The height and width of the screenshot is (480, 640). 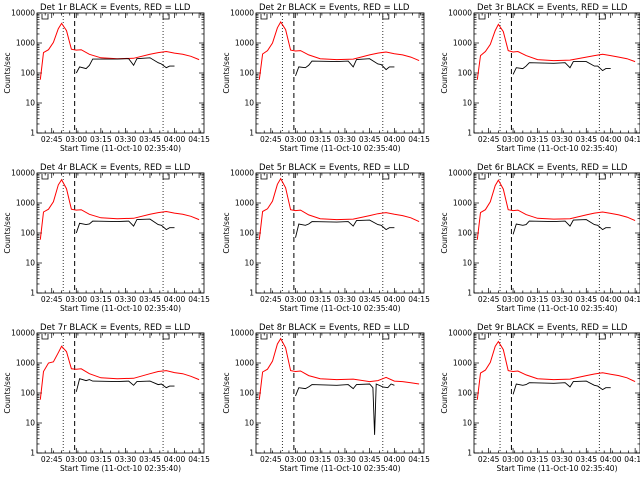 I want to click on panel-title: Det 3r BLACK = Events, RED = LLD, so click(x=552, y=8).